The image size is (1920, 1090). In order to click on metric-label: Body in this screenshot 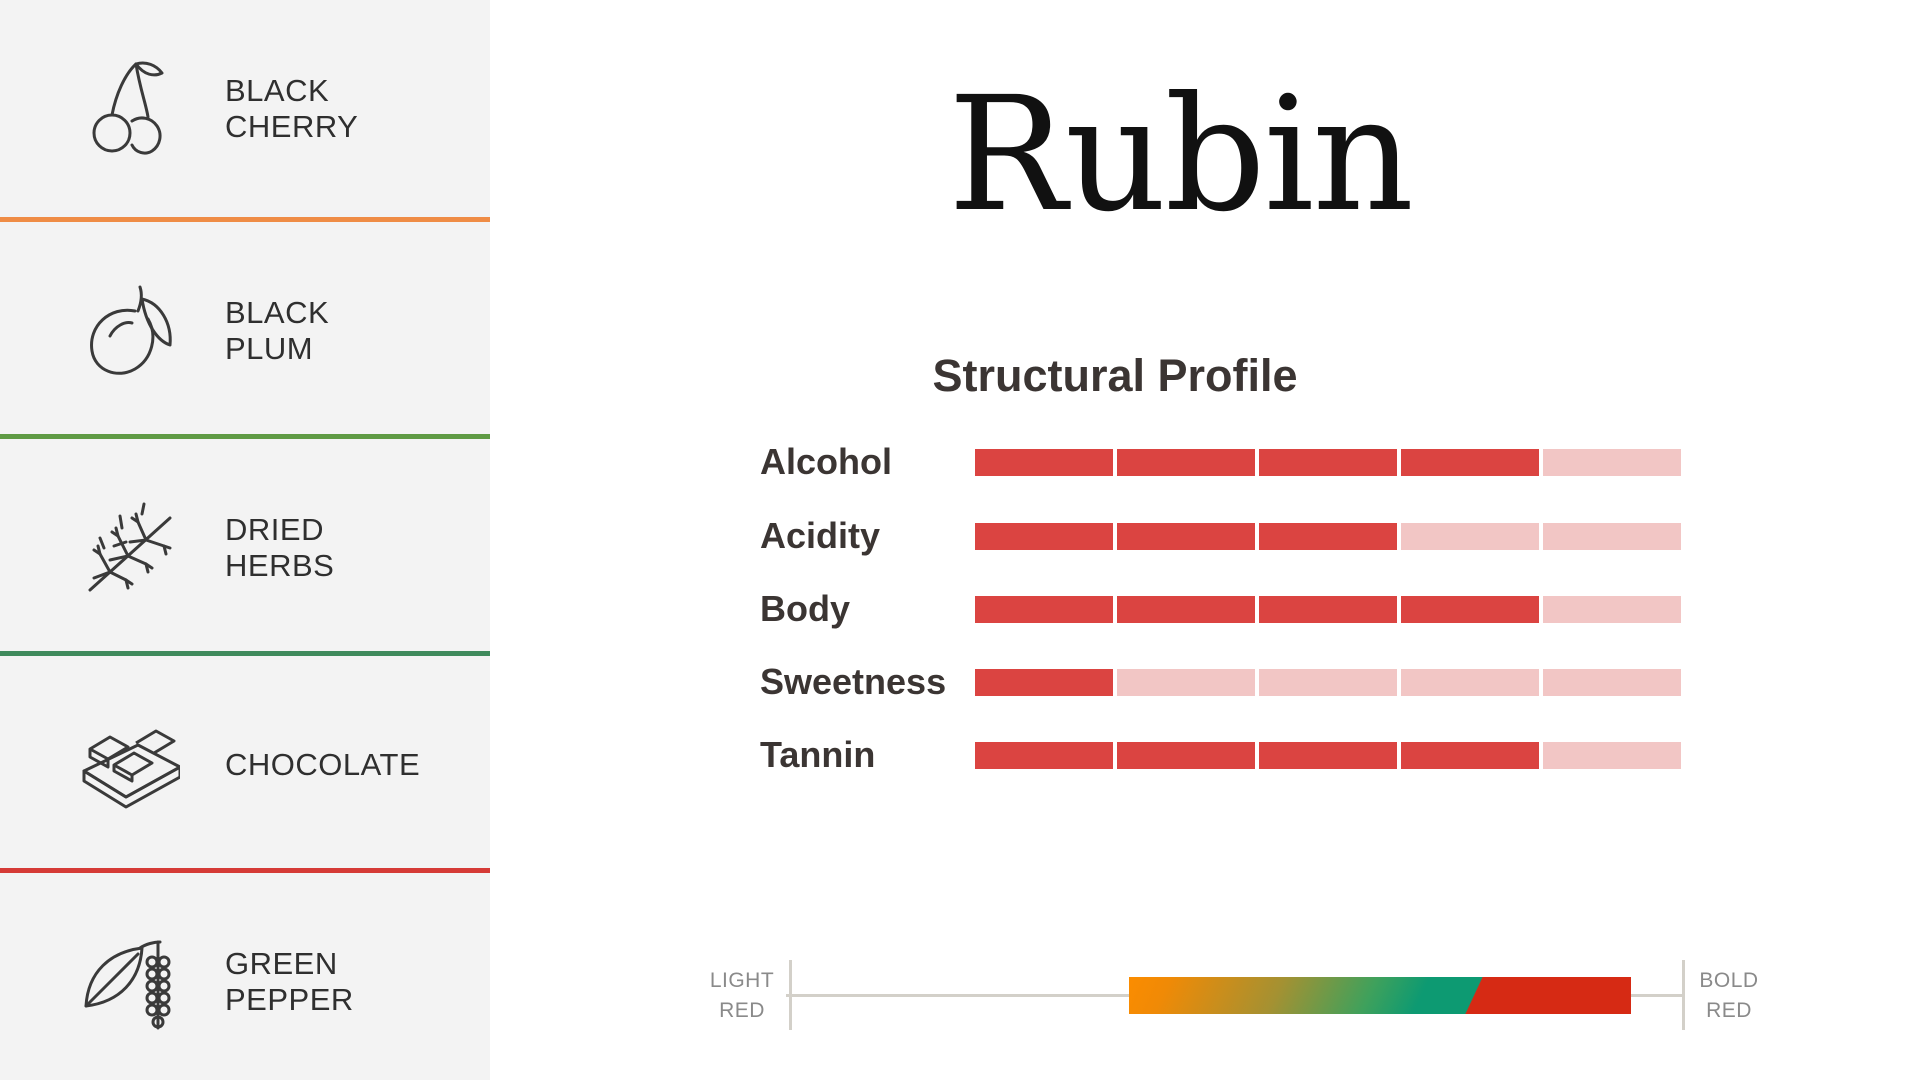, I will do `click(805, 608)`.